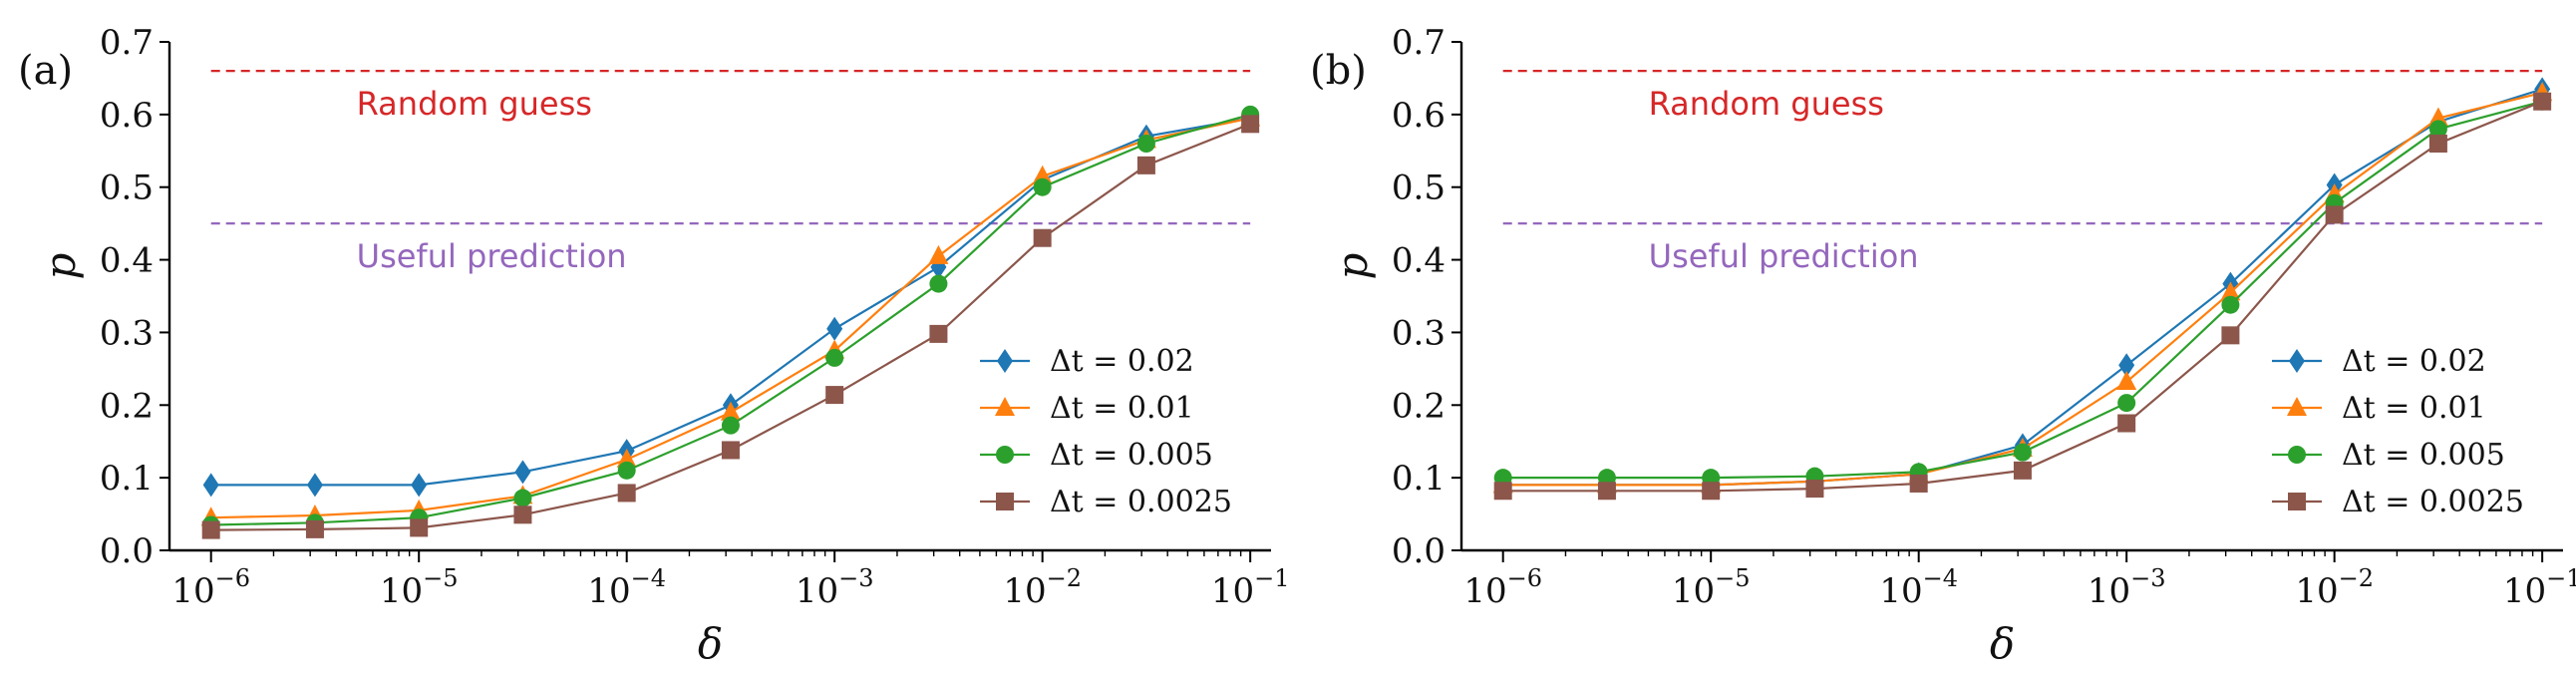  What do you see at coordinates (1502, 587) in the screenshot?
I see `x-tick-label: 10⁻⁶` at bounding box center [1502, 587].